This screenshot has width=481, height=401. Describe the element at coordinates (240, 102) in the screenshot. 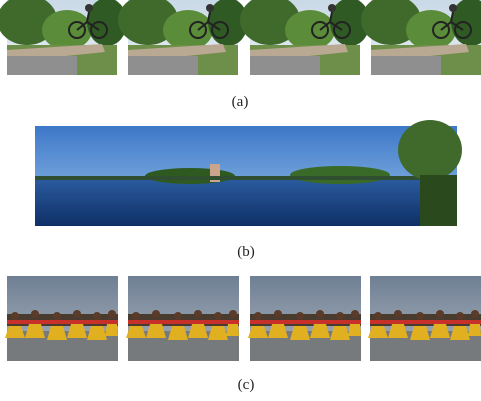

I see `caption: (a)` at that location.